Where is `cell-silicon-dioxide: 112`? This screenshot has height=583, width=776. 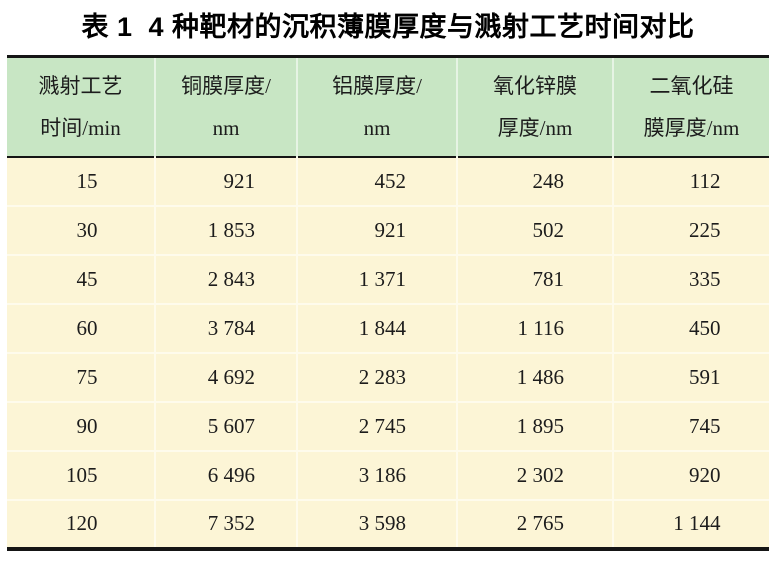 cell-silicon-dioxide: 112 is located at coordinates (690, 181).